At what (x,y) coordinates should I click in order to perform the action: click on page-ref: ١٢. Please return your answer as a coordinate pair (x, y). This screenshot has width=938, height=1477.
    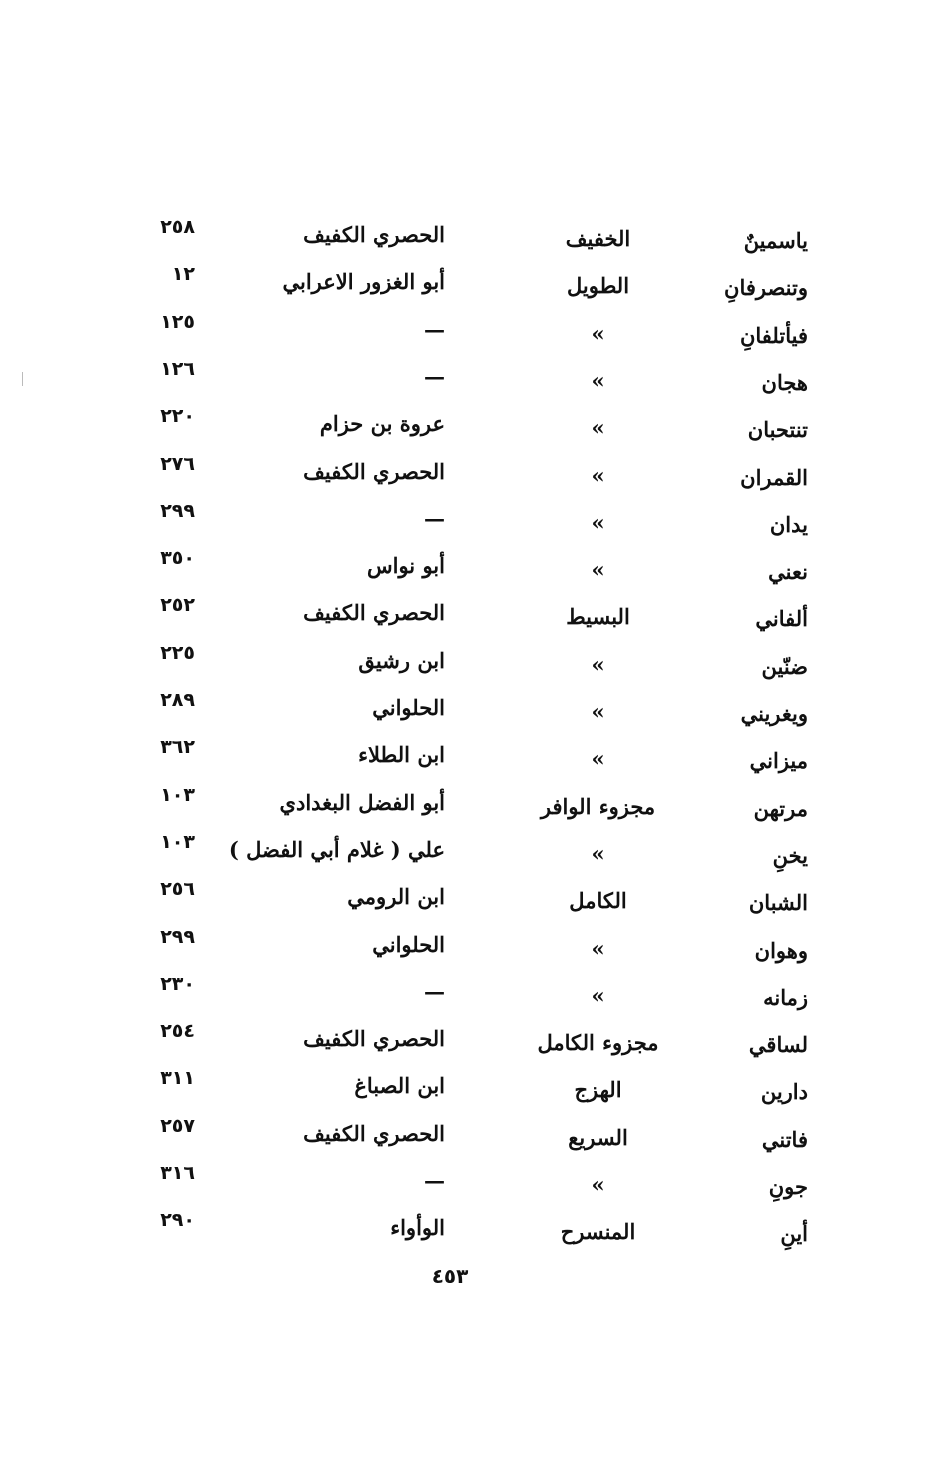
    Looking at the image, I should click on (183, 274).